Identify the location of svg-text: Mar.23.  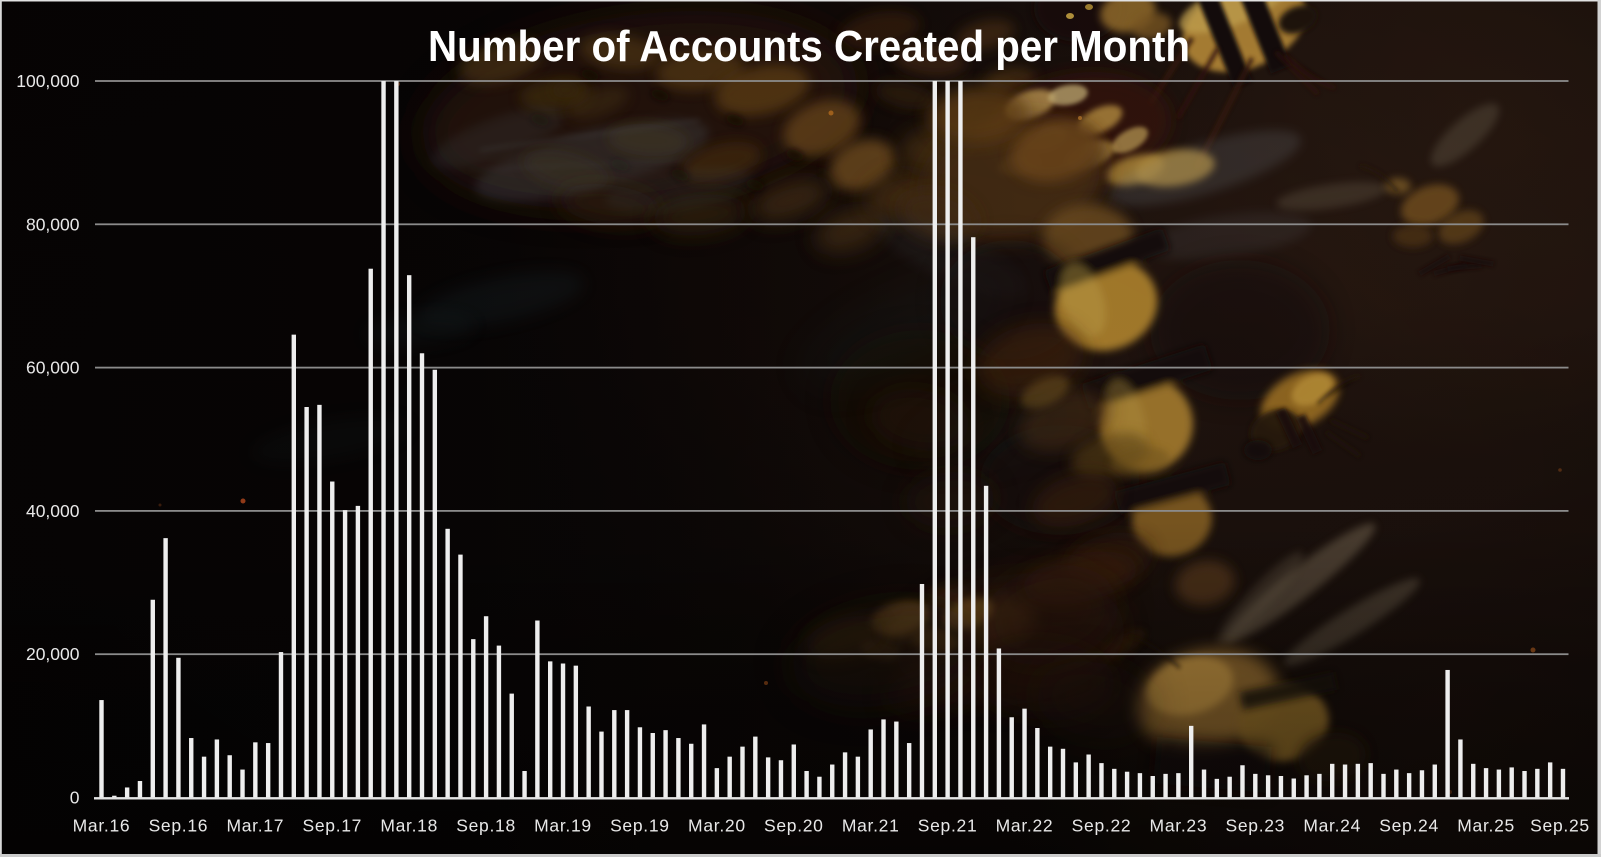
(1179, 826).